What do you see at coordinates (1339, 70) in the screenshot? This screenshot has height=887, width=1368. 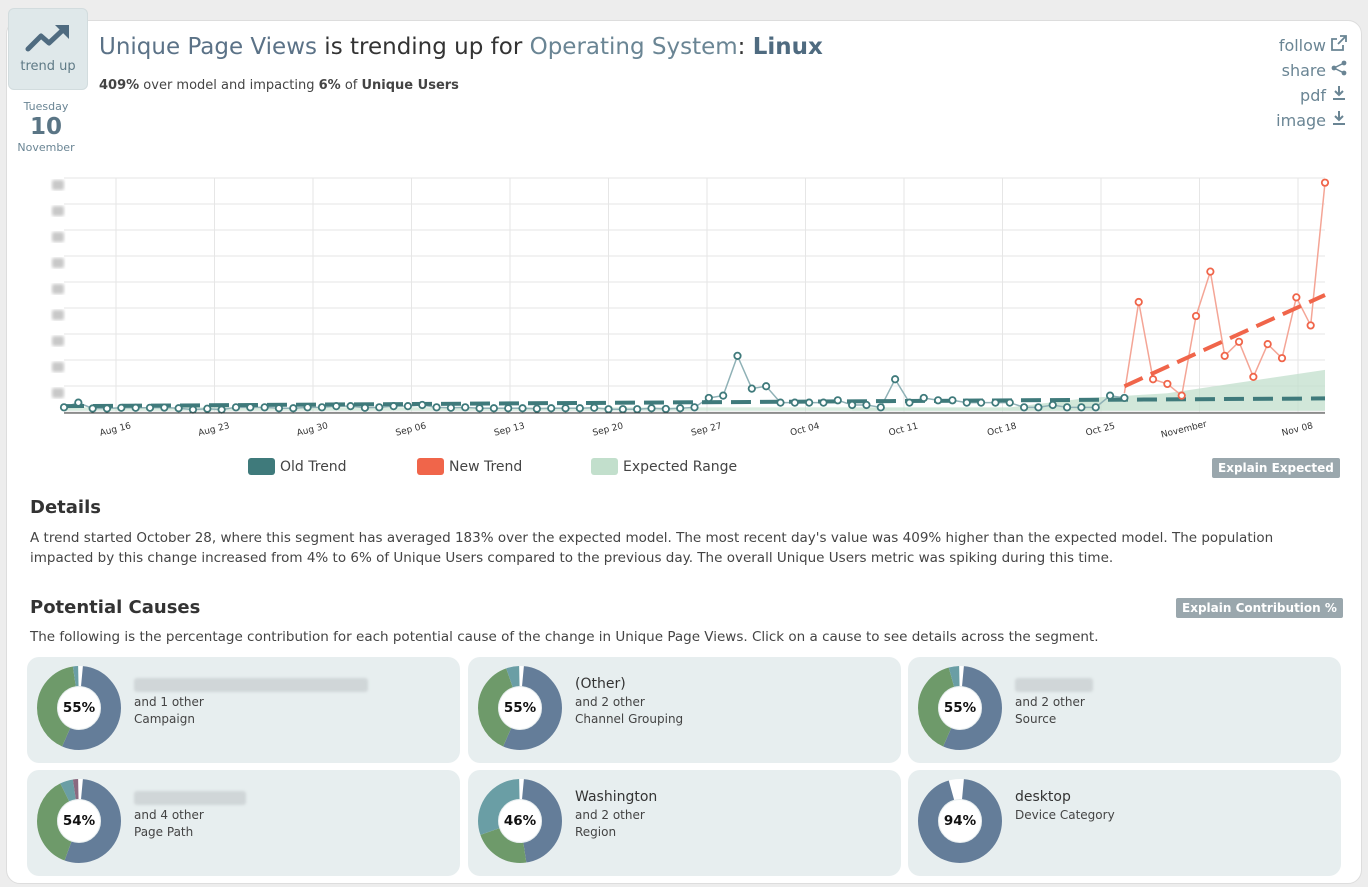 I see `share-icon` at bounding box center [1339, 70].